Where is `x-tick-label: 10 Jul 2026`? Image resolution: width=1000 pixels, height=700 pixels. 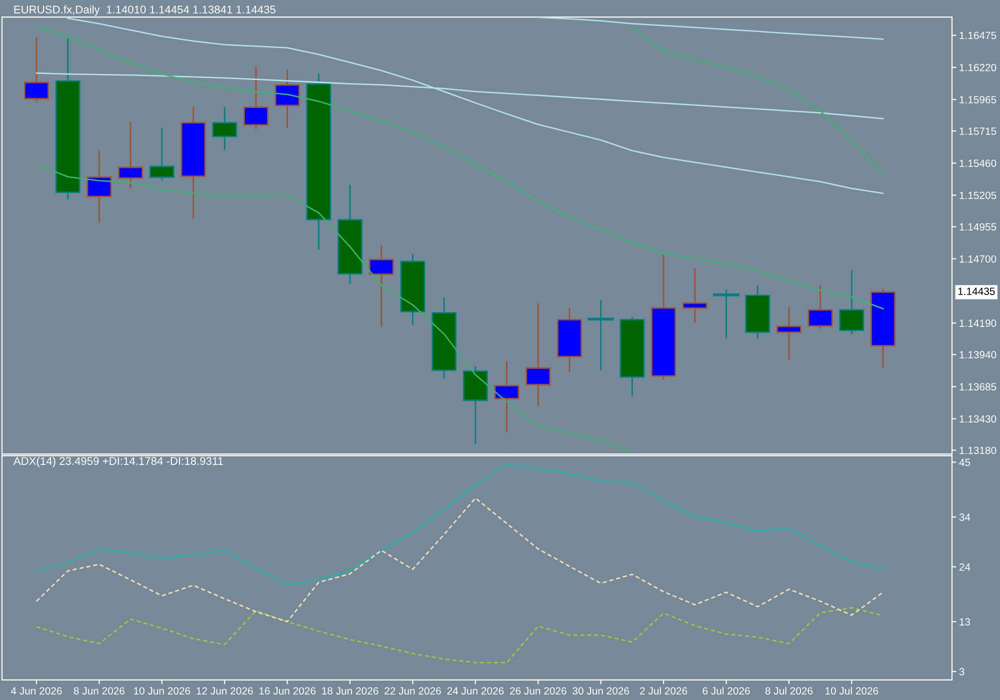 x-tick-label: 10 Jul 2026 is located at coordinates (852, 690).